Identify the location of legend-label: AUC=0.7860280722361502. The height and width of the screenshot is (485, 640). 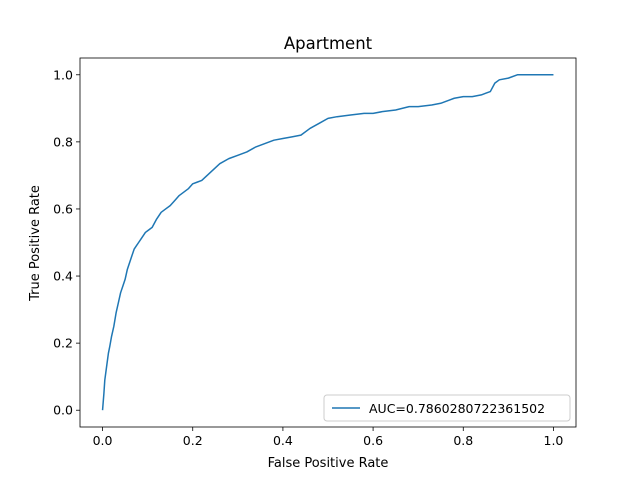
(457, 408).